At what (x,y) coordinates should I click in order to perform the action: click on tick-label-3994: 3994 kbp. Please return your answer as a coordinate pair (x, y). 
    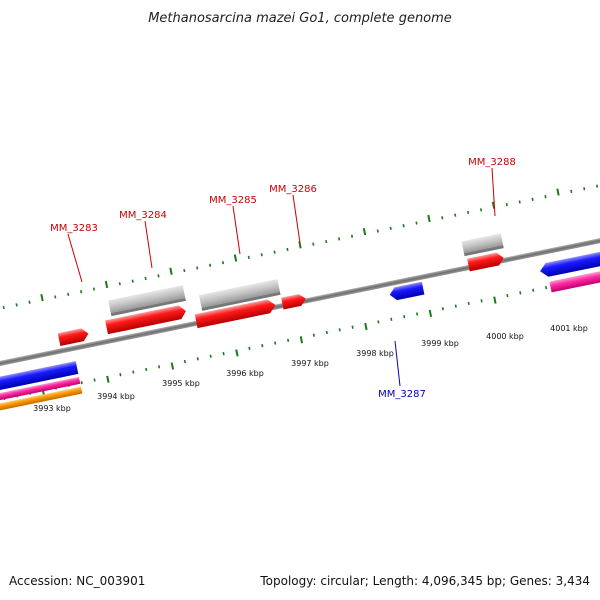
    Looking at the image, I should click on (116, 396).